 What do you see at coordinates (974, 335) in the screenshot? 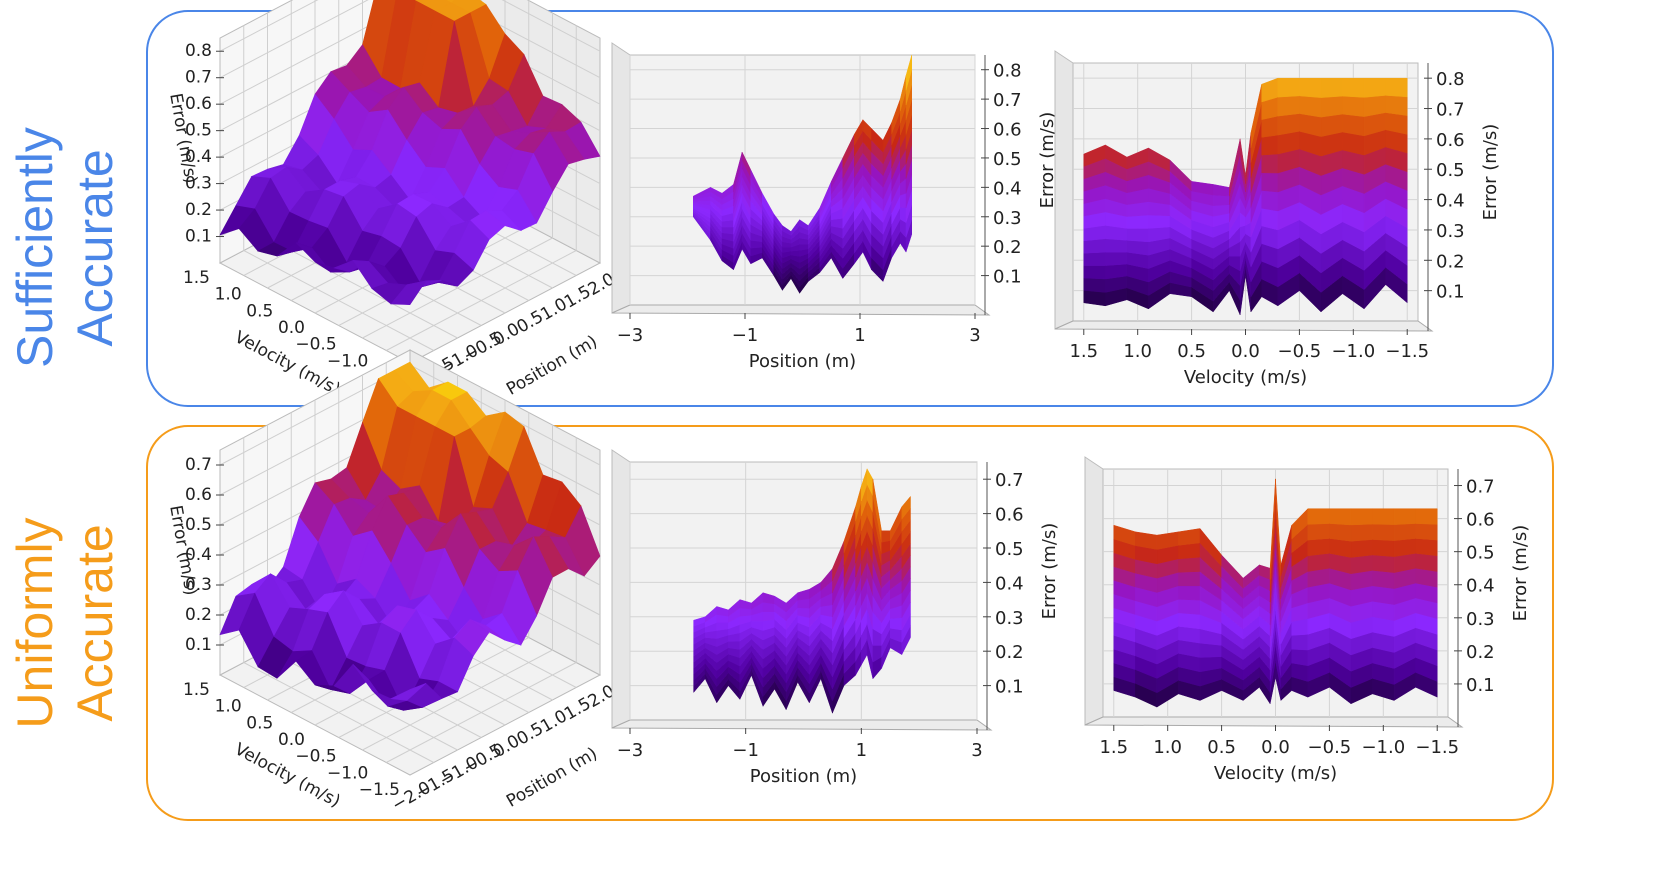
I see `x-tick-label: 3` at bounding box center [974, 335].